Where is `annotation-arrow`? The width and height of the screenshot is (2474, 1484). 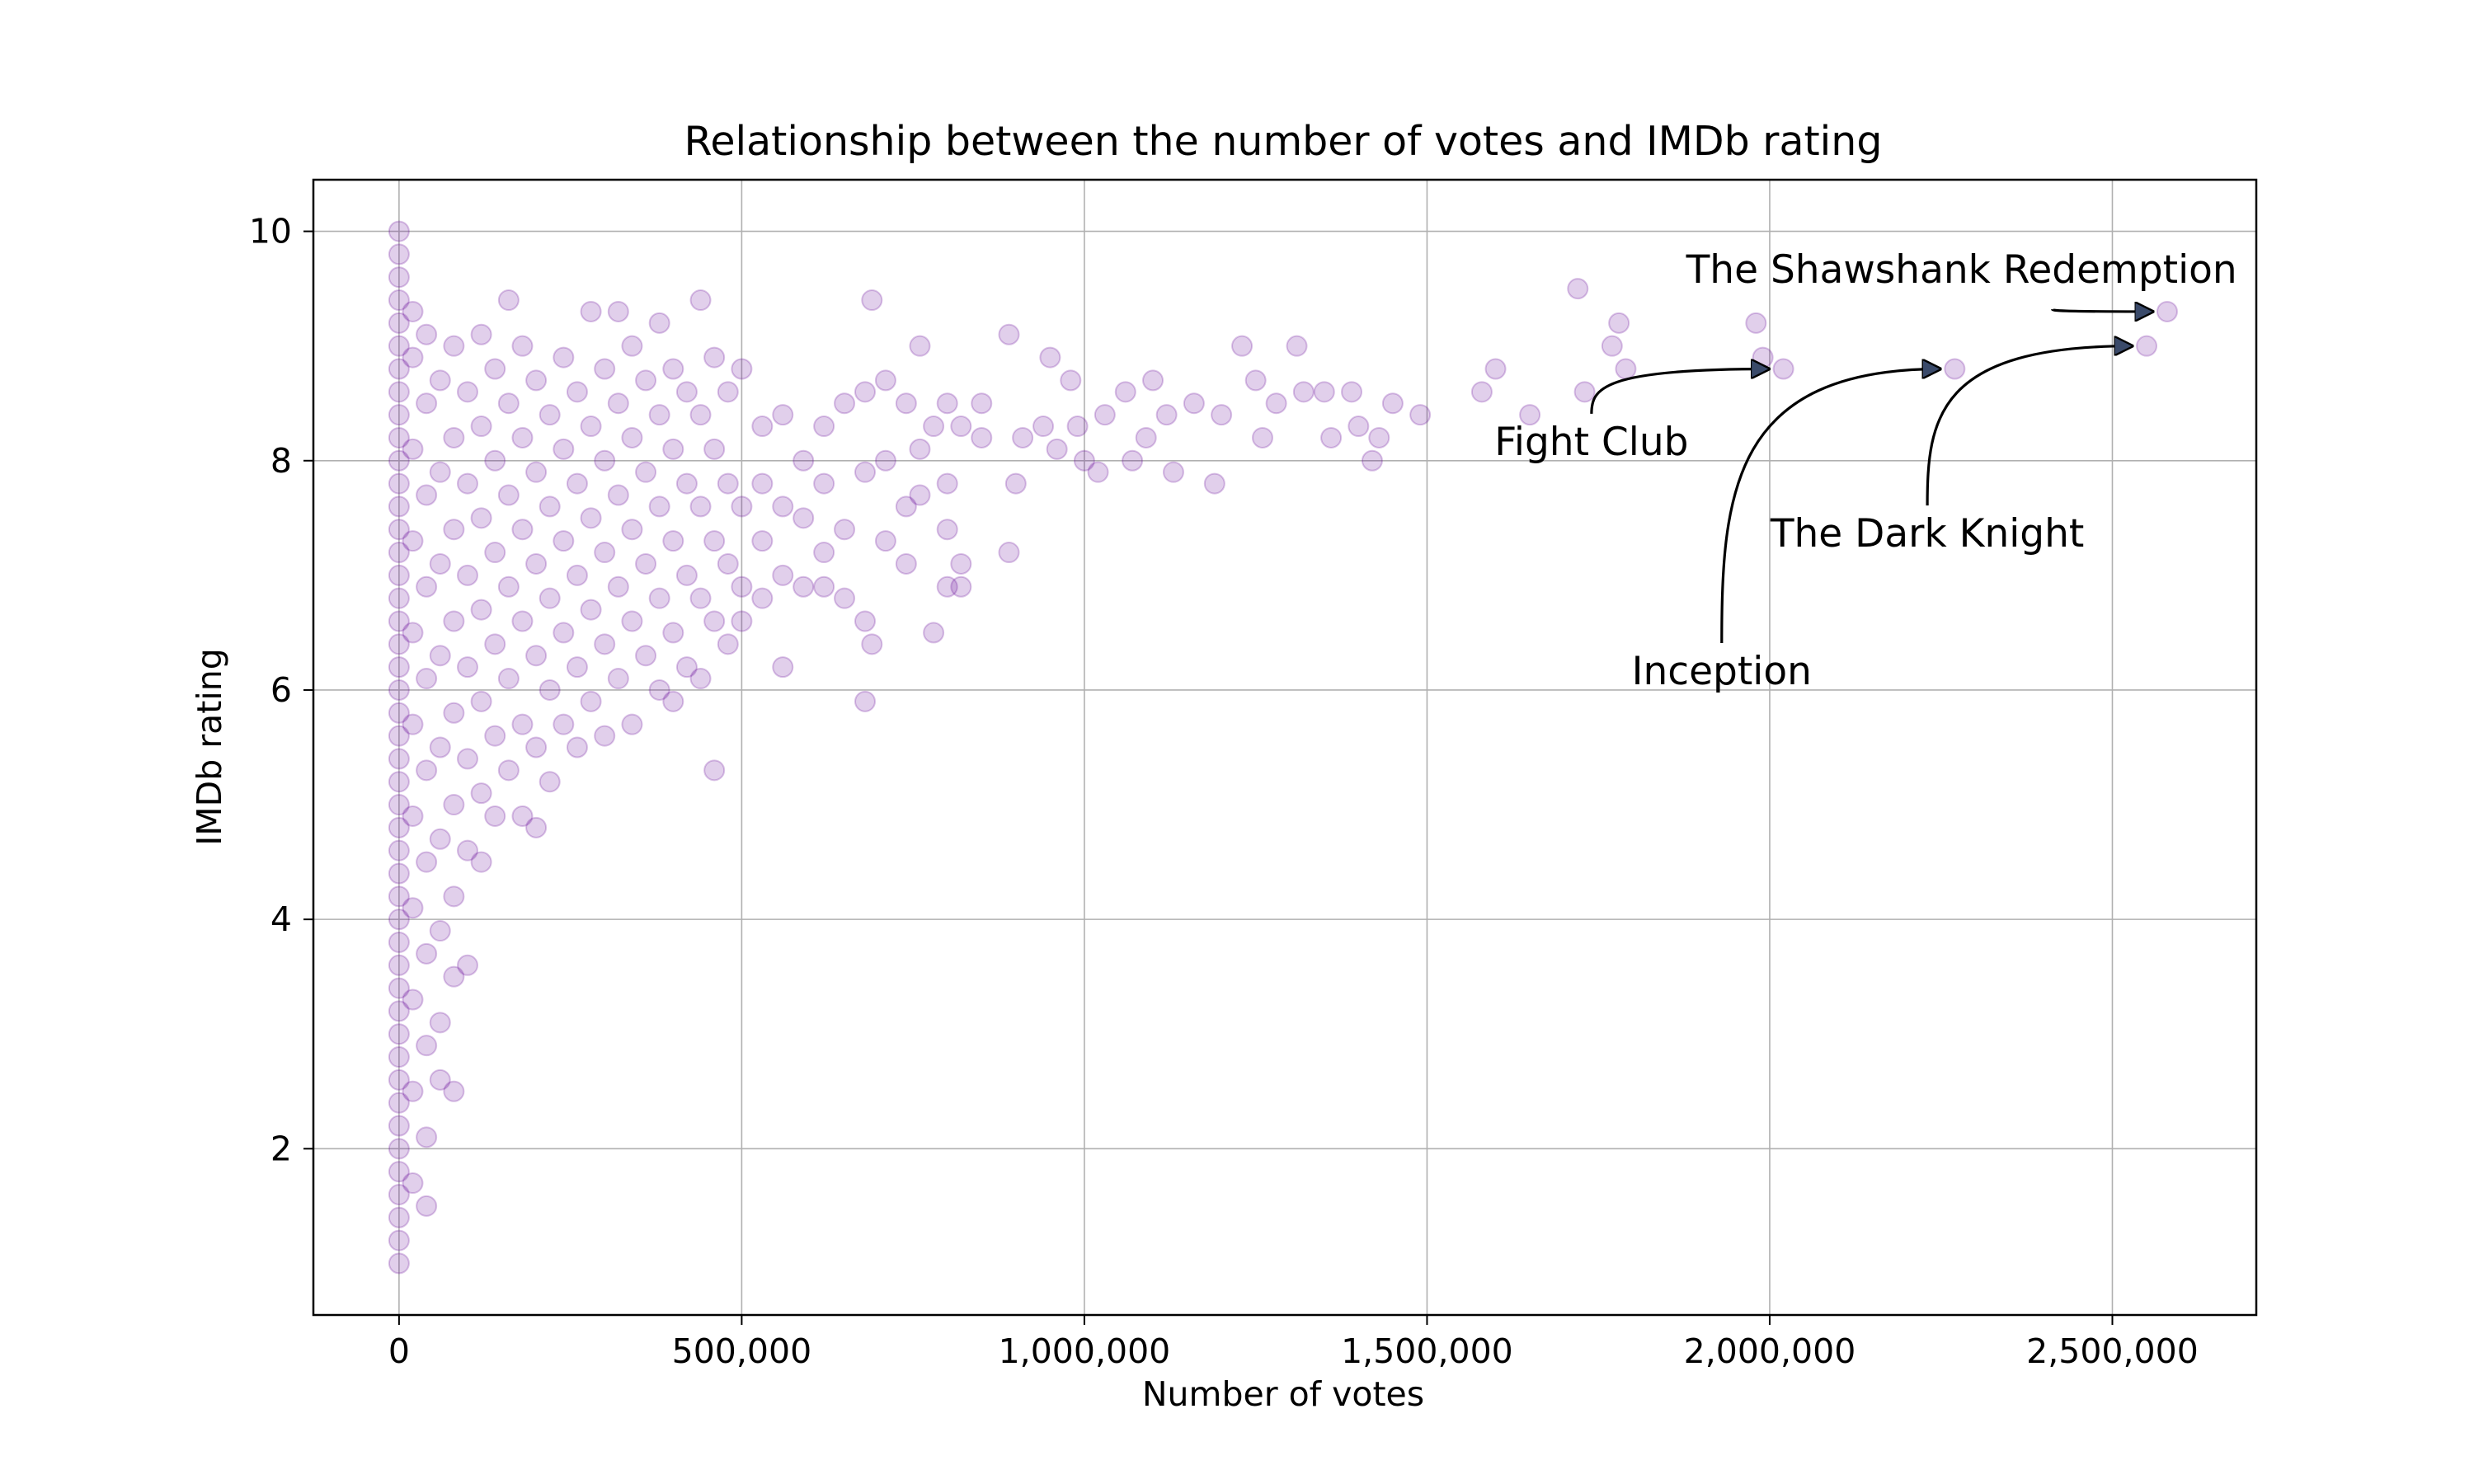
annotation-arrow is located at coordinates (1830, 506).